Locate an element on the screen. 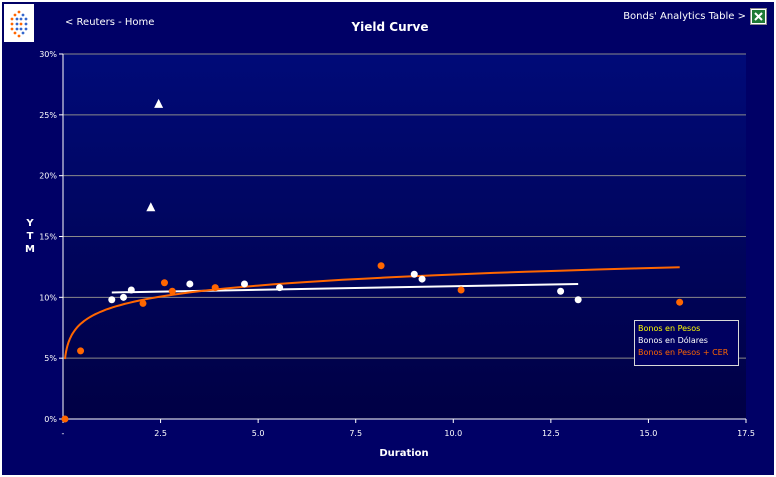 The height and width of the screenshot is (477, 776). y-tick-label: 0% is located at coordinates (50, 419).